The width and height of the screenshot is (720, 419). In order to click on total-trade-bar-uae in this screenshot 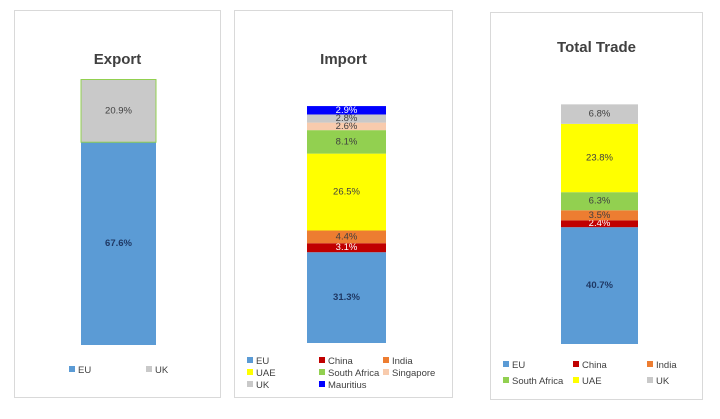, I will do `click(599, 158)`.